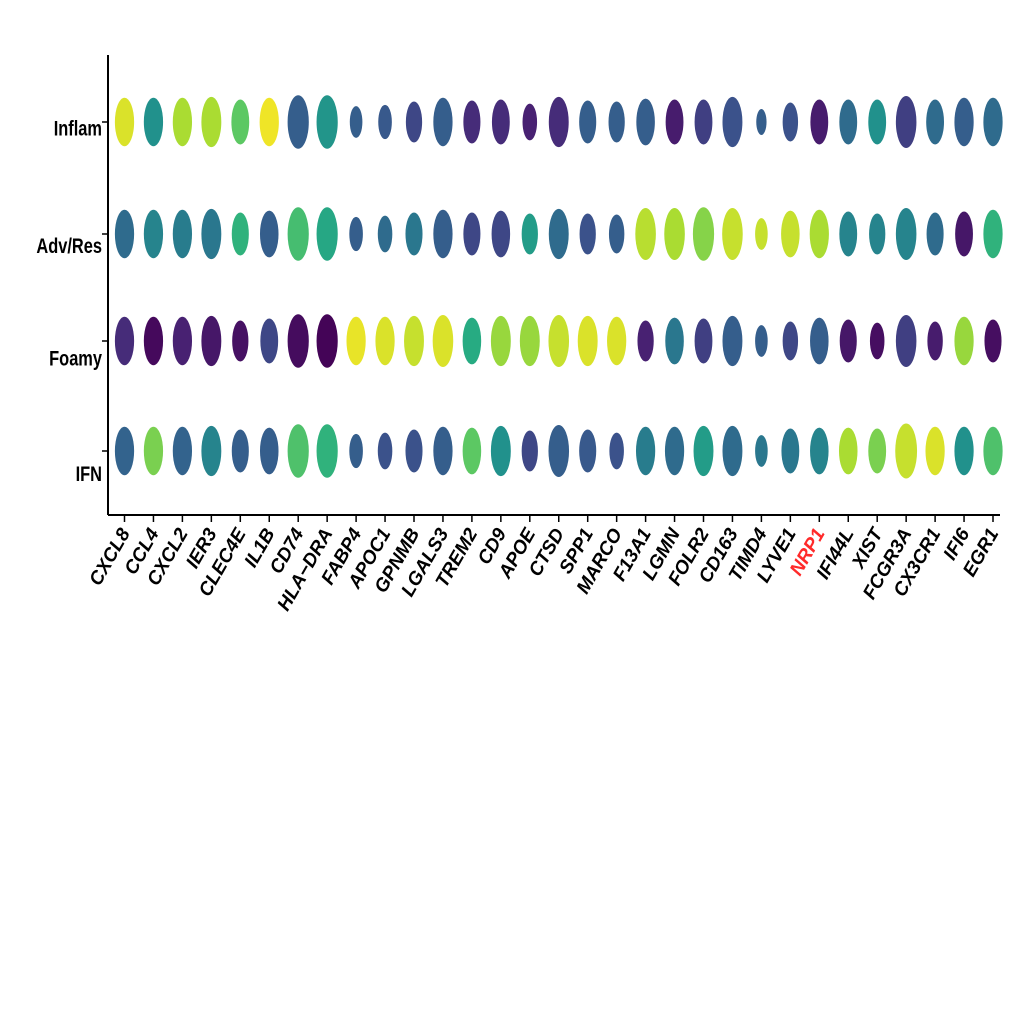  What do you see at coordinates (819, 234) in the screenshot?
I see `dot-adv-res-nrp1` at bounding box center [819, 234].